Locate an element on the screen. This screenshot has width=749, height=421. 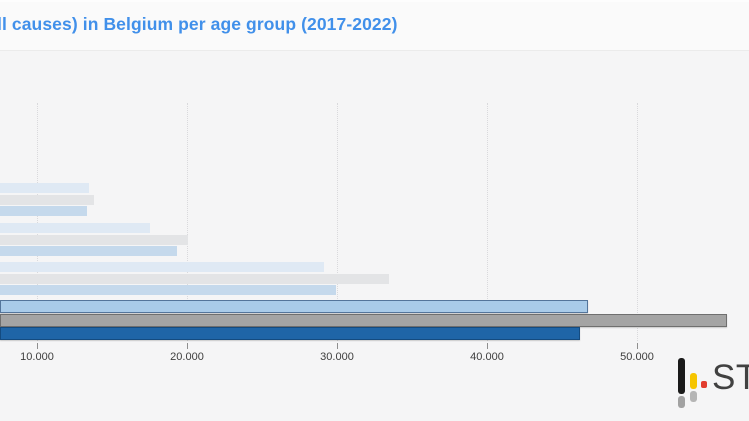
bar-age-group-3-series-gray is located at coordinates (194, 278).